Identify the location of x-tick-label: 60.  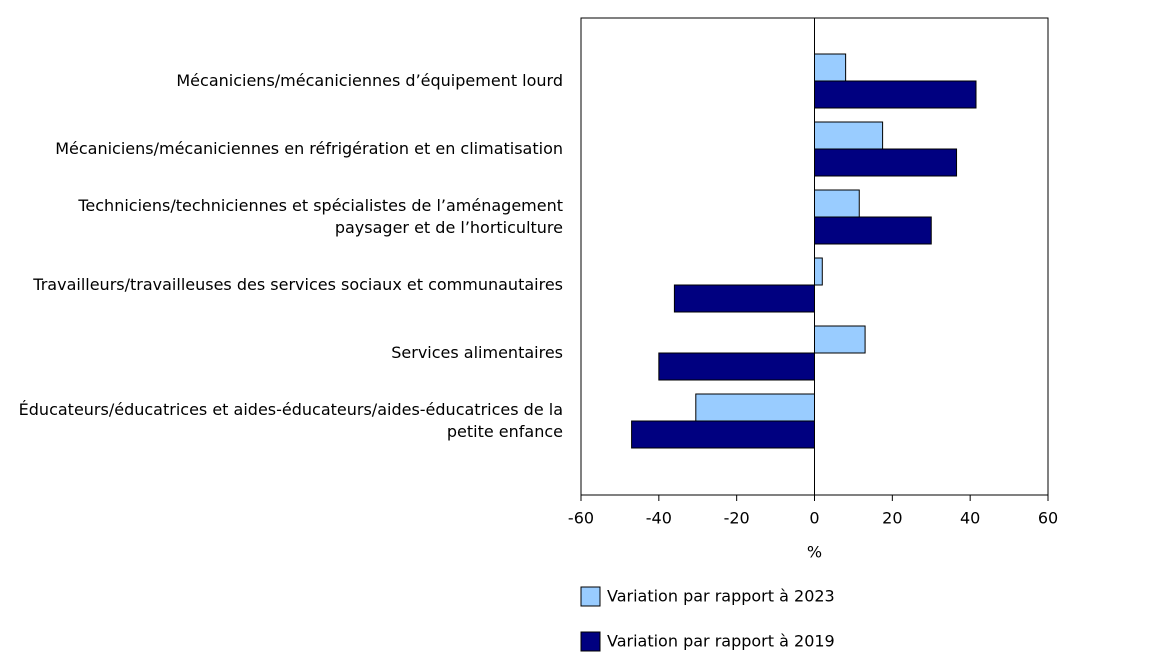
(1048, 518).